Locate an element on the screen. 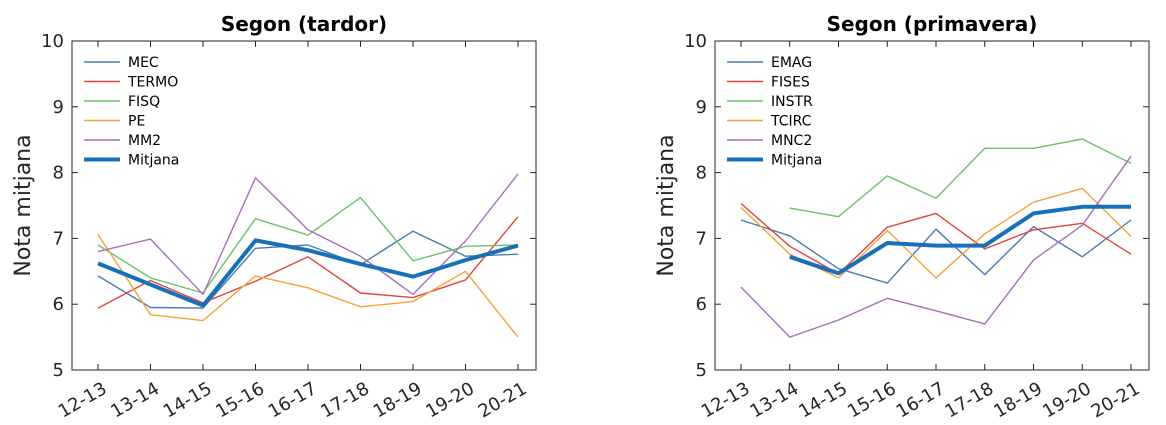 This screenshot has width=1166, height=425. series-line-termo is located at coordinates (308, 262).